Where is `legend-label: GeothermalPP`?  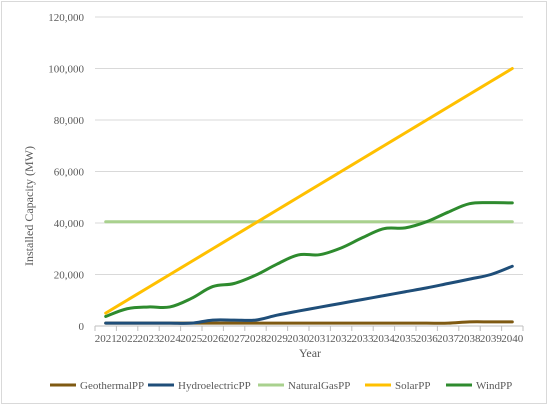 legend-label: GeothermalPP is located at coordinates (112, 386).